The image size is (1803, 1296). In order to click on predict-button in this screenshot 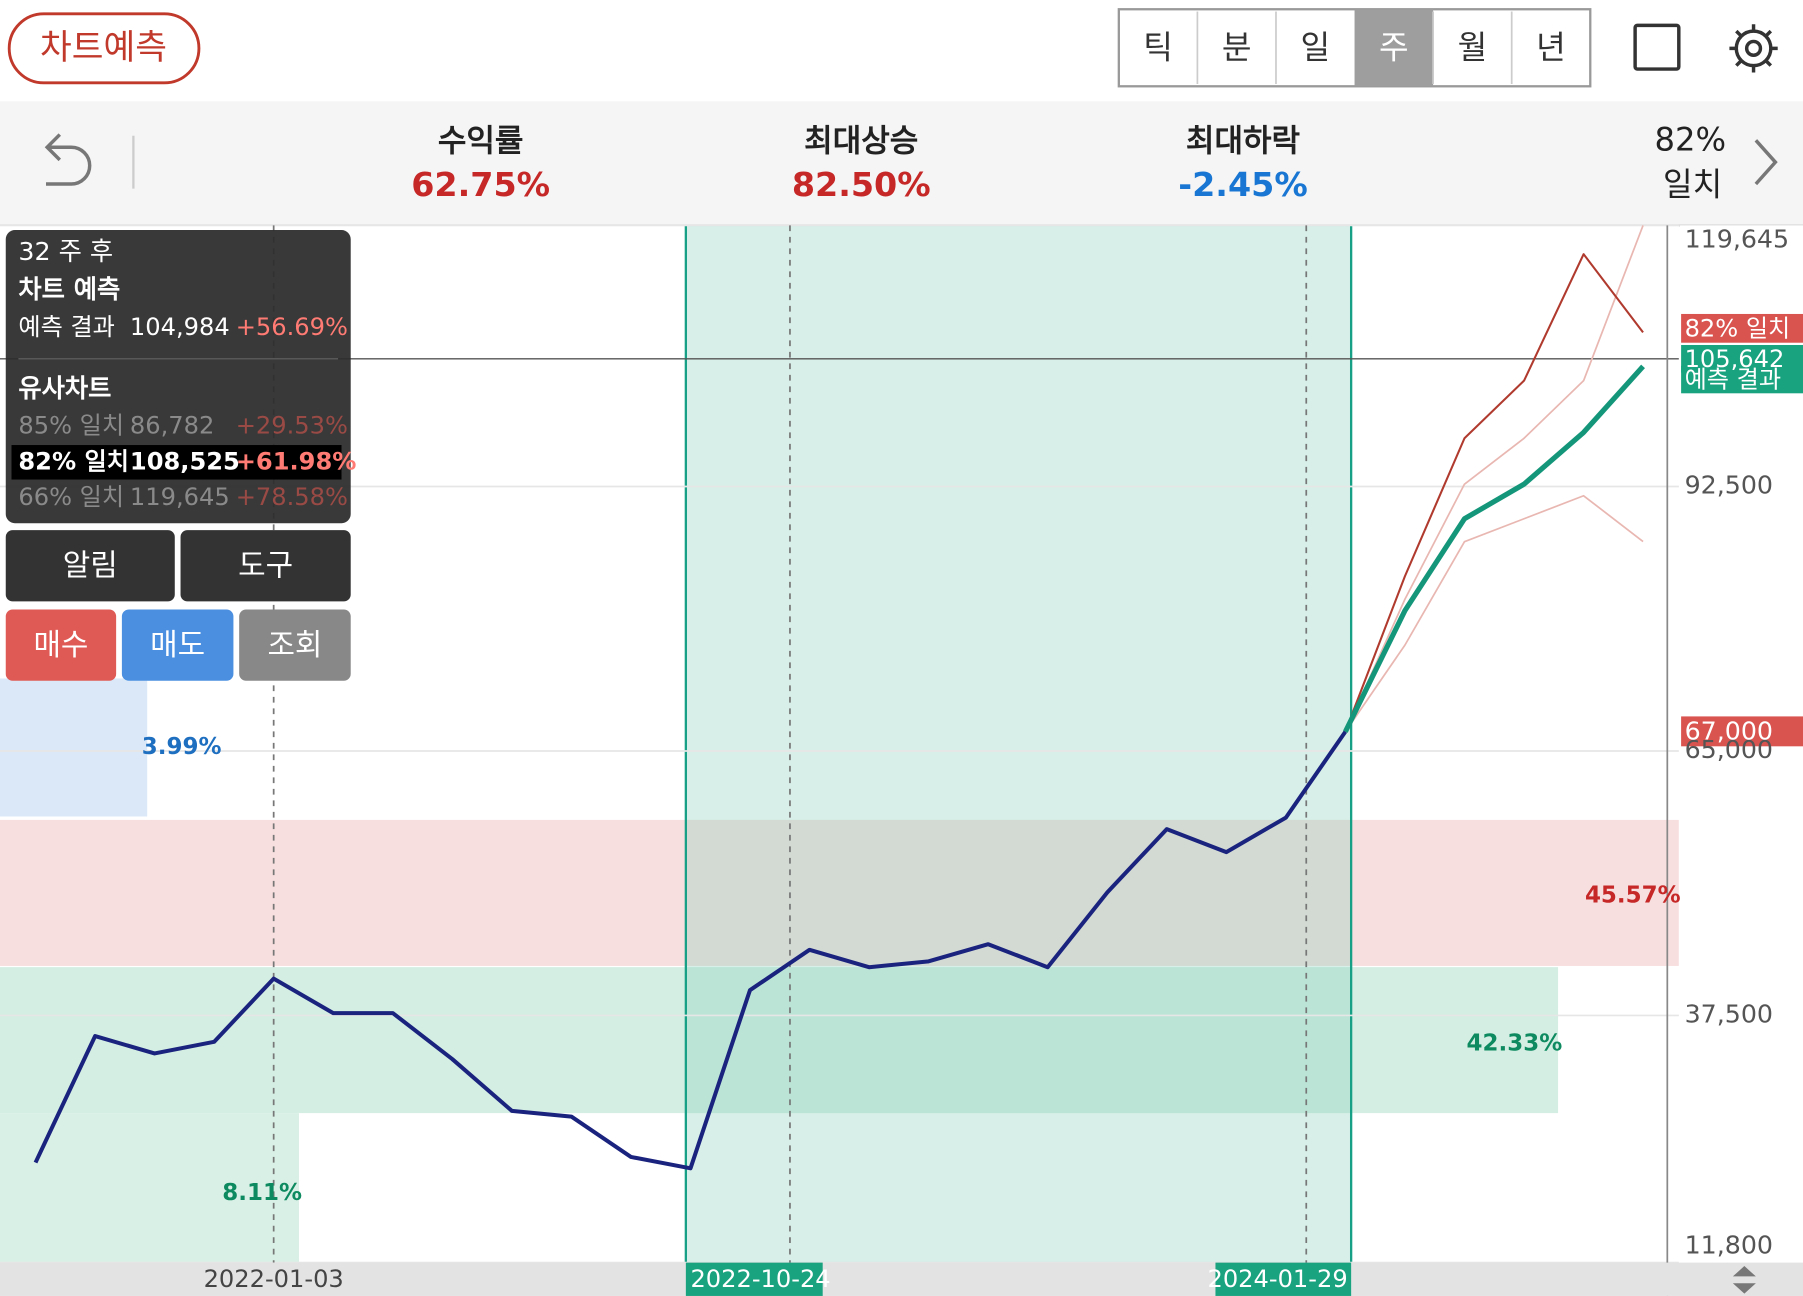, I will do `click(104, 48)`.